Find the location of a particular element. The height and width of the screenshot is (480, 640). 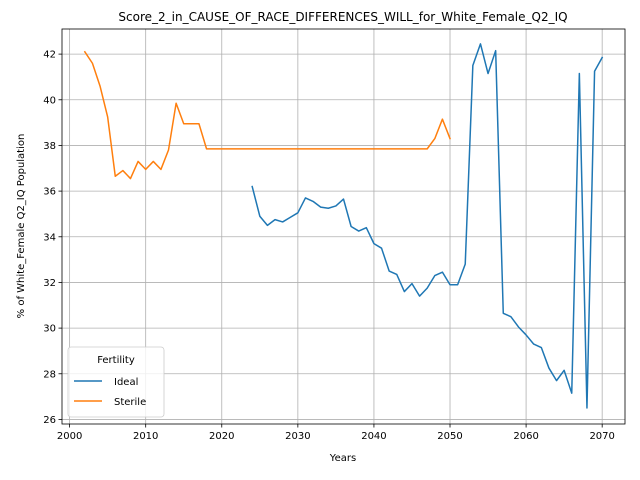

y-tick-label: 30 is located at coordinates (49, 329).